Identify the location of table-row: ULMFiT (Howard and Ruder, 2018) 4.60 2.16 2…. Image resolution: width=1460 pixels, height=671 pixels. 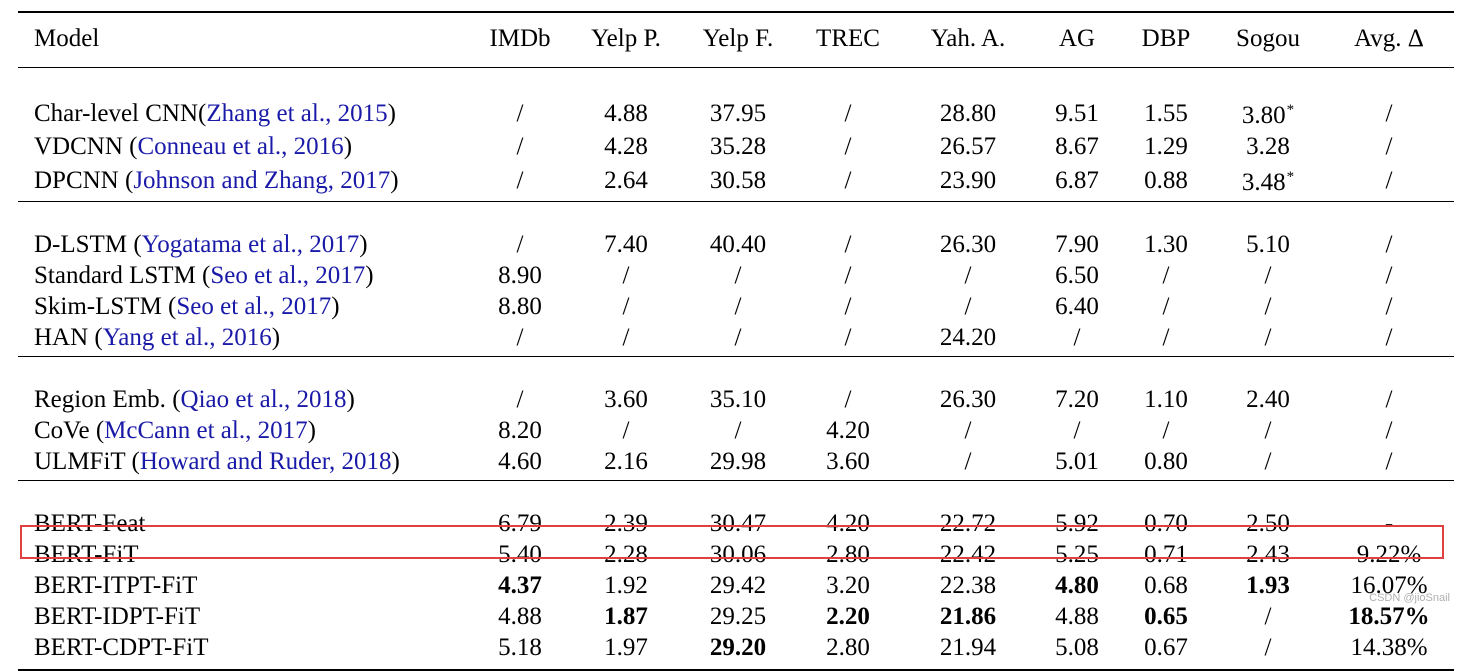
(736, 461).